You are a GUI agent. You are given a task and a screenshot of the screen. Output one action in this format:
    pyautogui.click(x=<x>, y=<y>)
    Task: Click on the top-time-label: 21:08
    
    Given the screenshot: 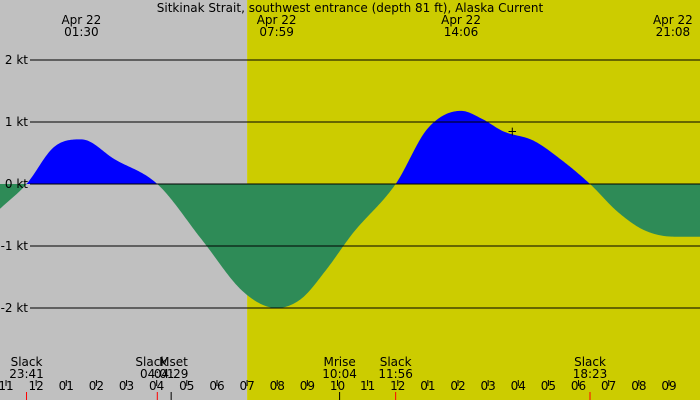 What is the action you would take?
    pyautogui.click(x=673, y=32)
    